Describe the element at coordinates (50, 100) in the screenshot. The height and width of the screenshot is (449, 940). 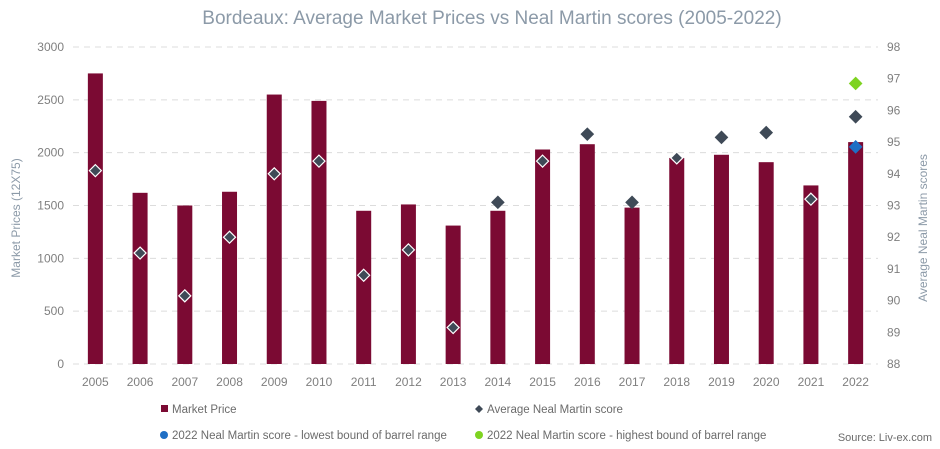
I see `left-y-tick-label: 2500` at that location.